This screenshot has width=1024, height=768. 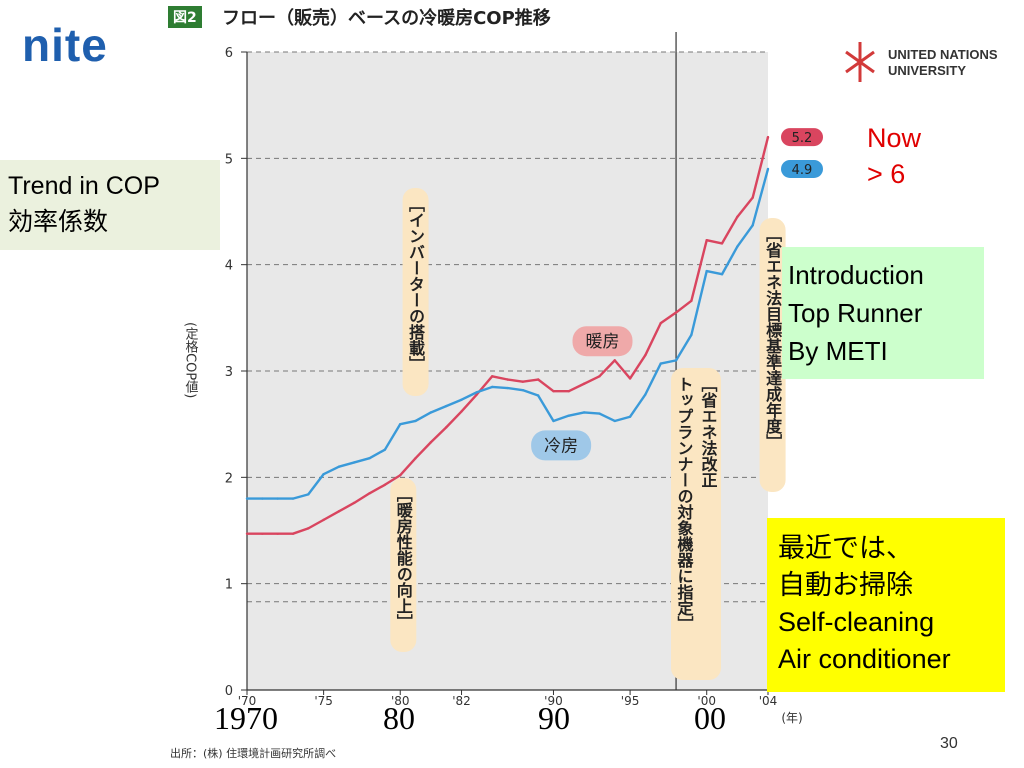 I want to click on decade-label-90: 90, so click(x=554, y=718).